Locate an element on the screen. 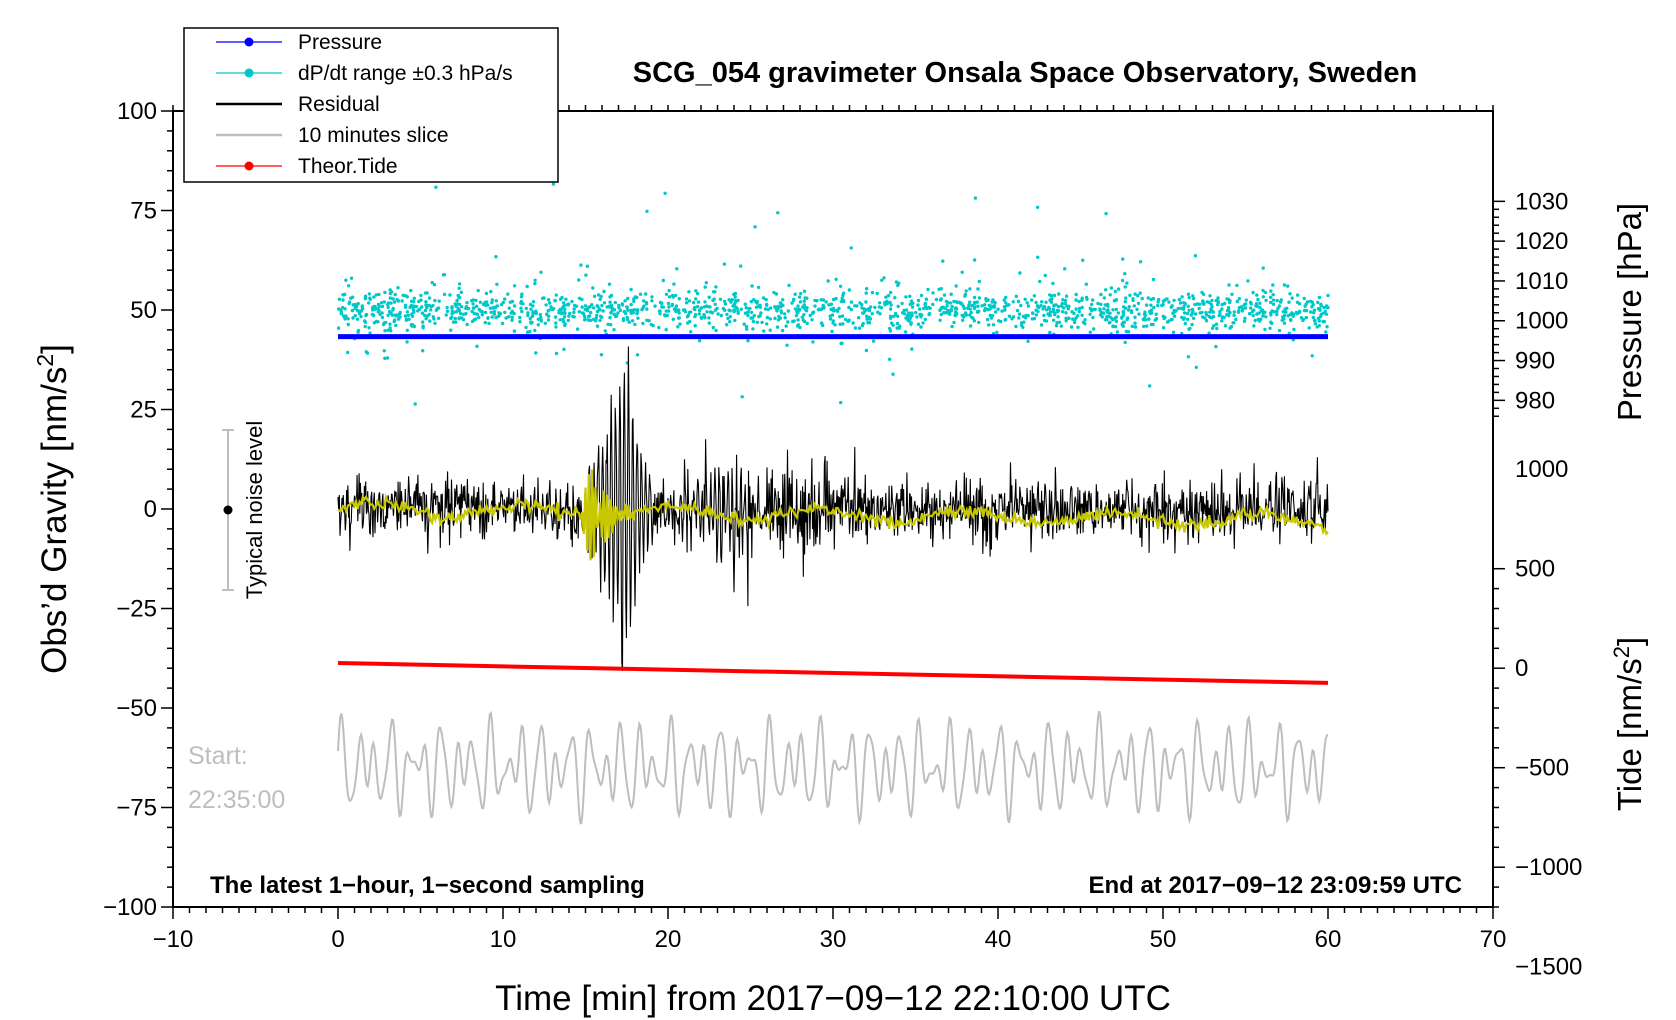 The width and height of the screenshot is (1676, 1020). y-tide-tick-label: −1000 is located at coordinates (1548, 867).